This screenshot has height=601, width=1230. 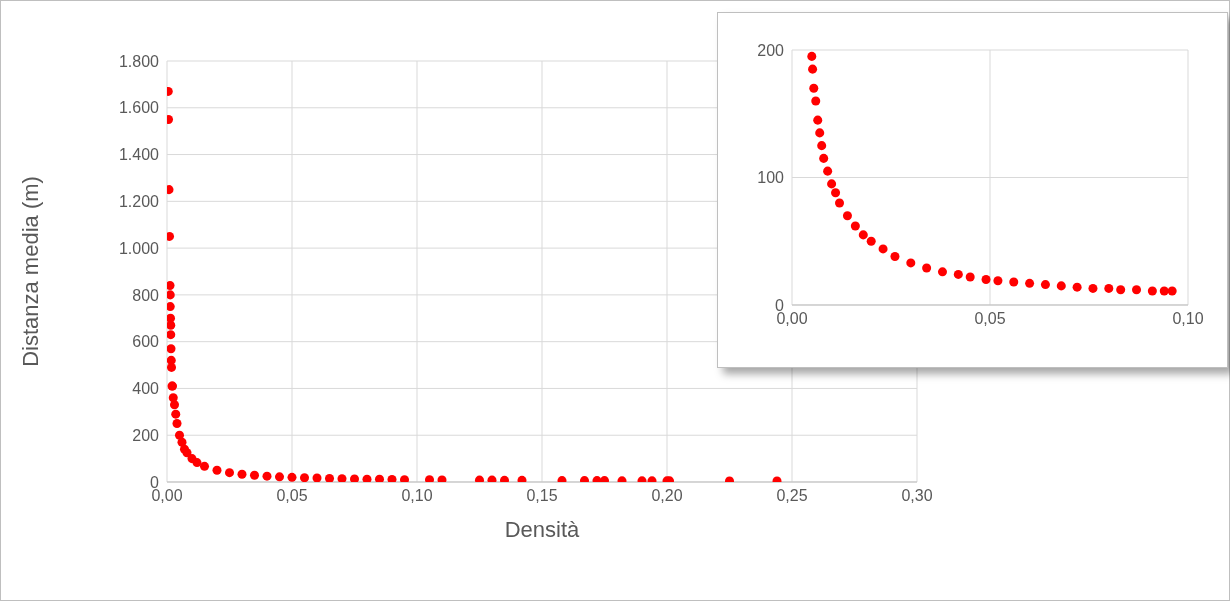 What do you see at coordinates (139, 248) in the screenshot?
I see `y-tick-label: 1.000` at bounding box center [139, 248].